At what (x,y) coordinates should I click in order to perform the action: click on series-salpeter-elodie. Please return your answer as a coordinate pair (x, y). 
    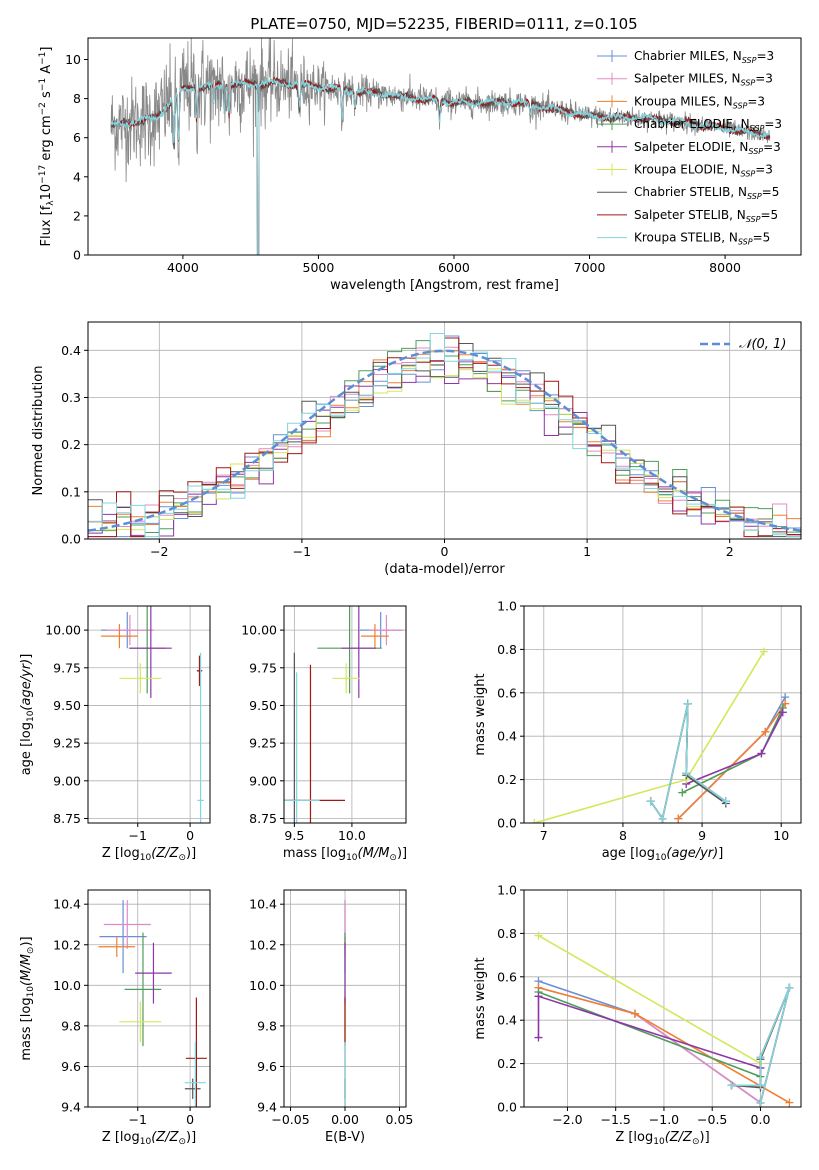
    Looking at the image, I should click on (734, 748).